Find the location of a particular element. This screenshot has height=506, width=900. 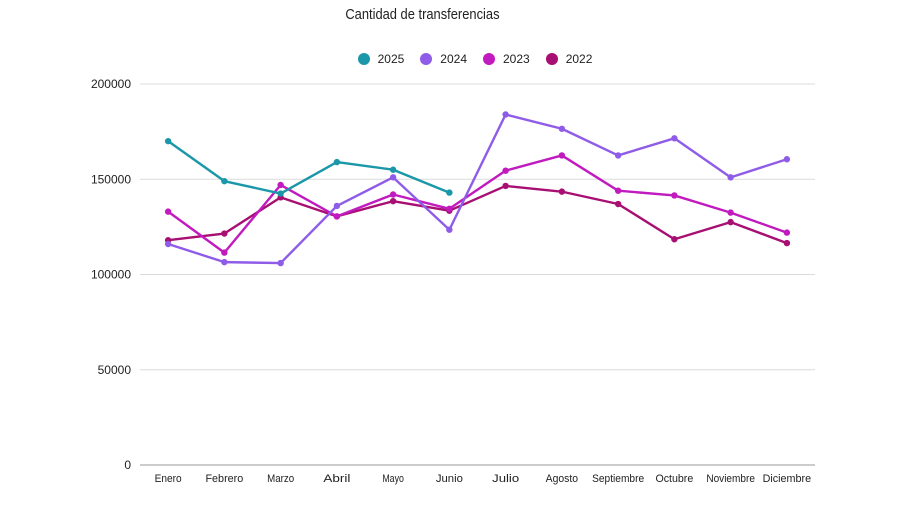

y-tick-label: 200000 is located at coordinates (111, 84).